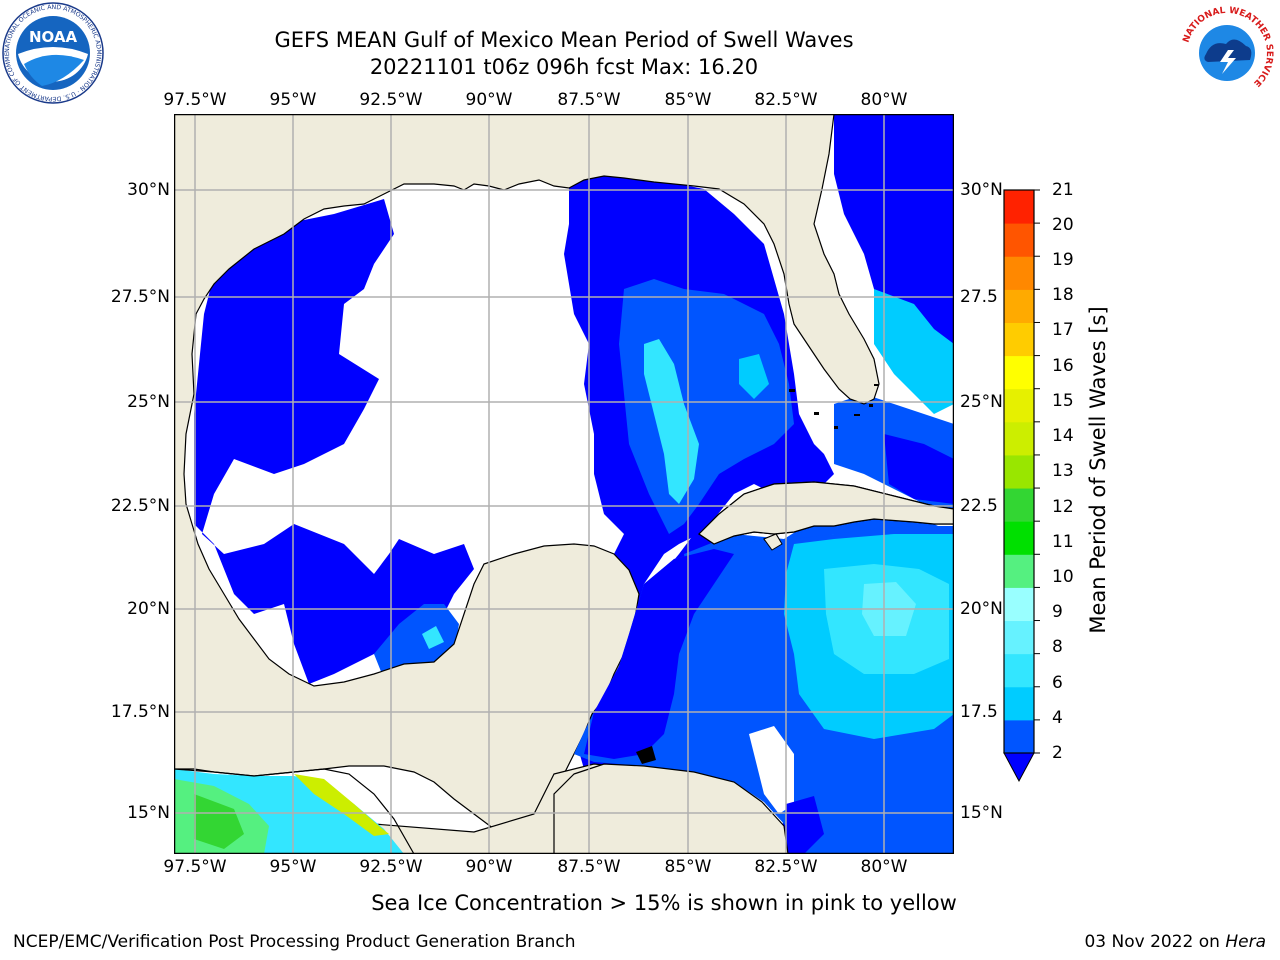  Describe the element at coordinates (391, 867) in the screenshot. I see `lon-label-bottom-3: 92.5°W` at that location.